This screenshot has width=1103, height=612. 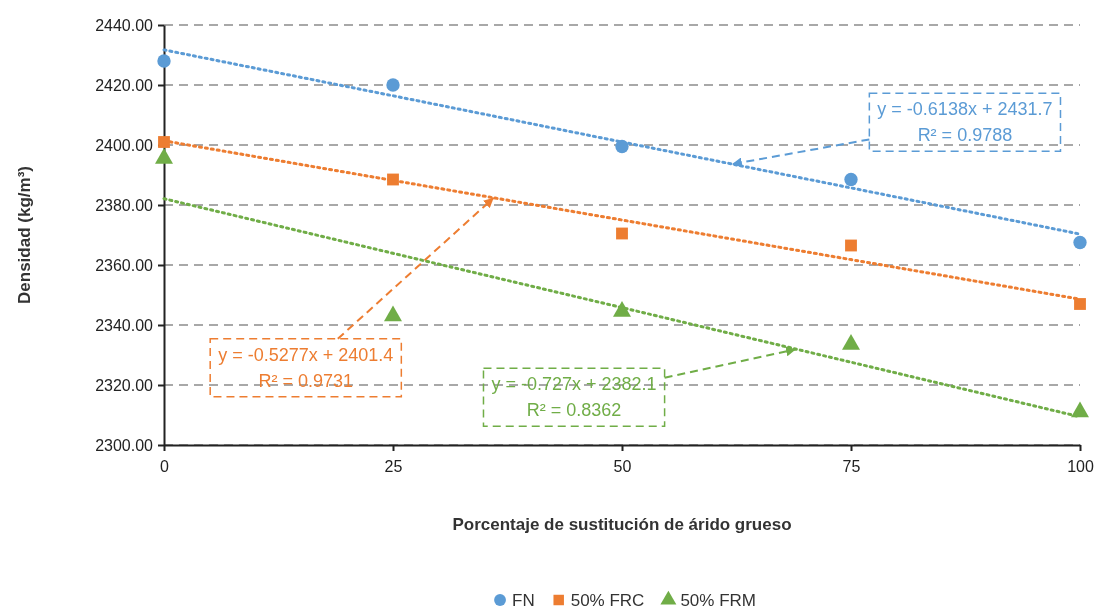 What do you see at coordinates (124, 85) in the screenshot?
I see `y-tick-label: 2420.00` at bounding box center [124, 85].